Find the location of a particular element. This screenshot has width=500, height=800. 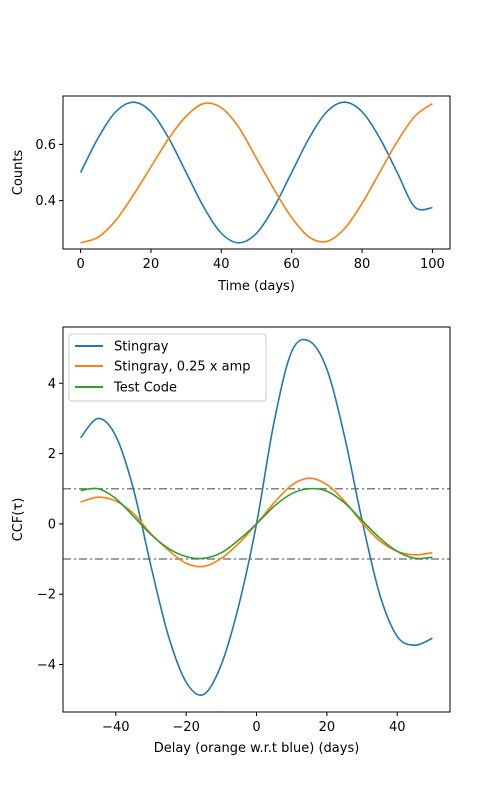

counts-series-group is located at coordinates (256, 172).